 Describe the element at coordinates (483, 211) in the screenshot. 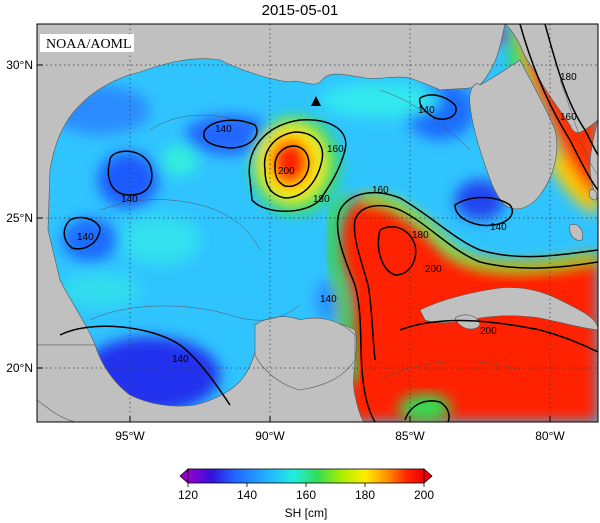

I see `contour-140-keys` at that location.